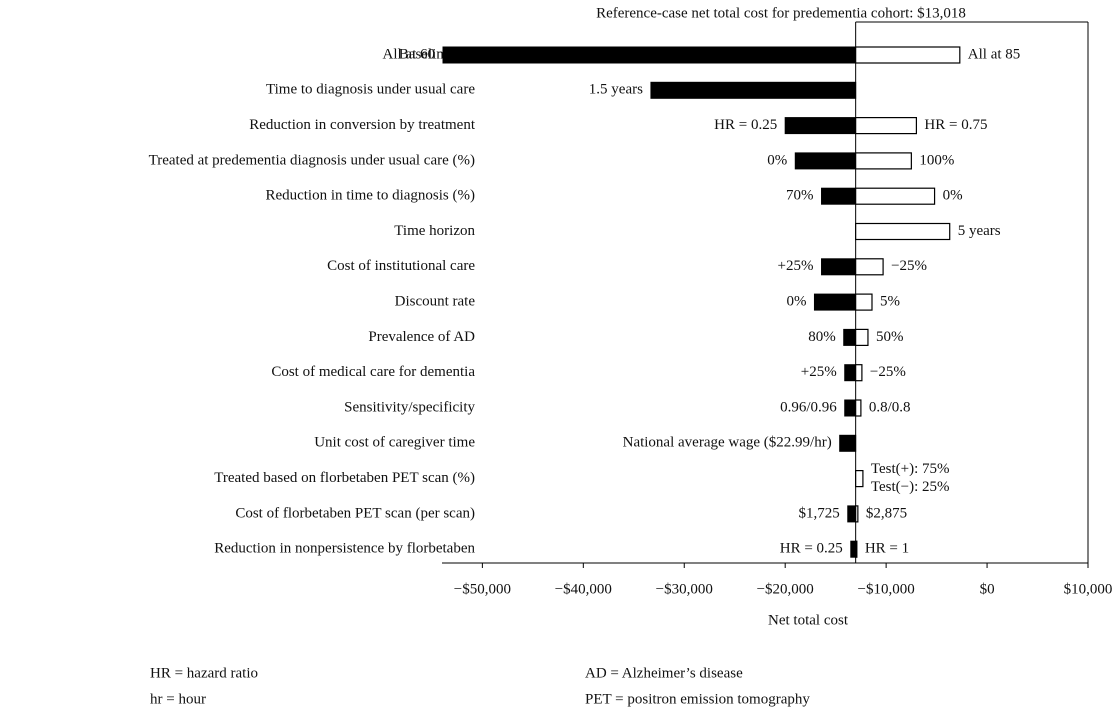 The height and width of the screenshot is (712, 1119). I want to click on low-label: National average wage ($22.99/hr), so click(727, 443).